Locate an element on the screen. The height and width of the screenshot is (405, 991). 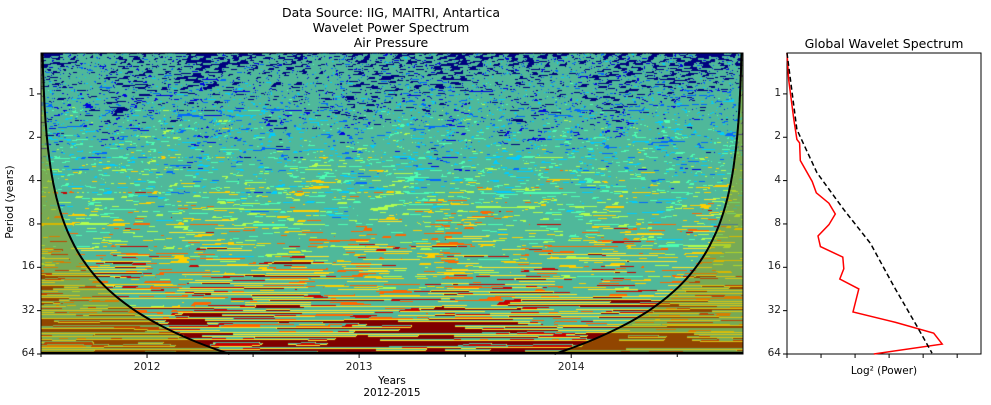
x-axis-label-main: Years is located at coordinates (392, 381).